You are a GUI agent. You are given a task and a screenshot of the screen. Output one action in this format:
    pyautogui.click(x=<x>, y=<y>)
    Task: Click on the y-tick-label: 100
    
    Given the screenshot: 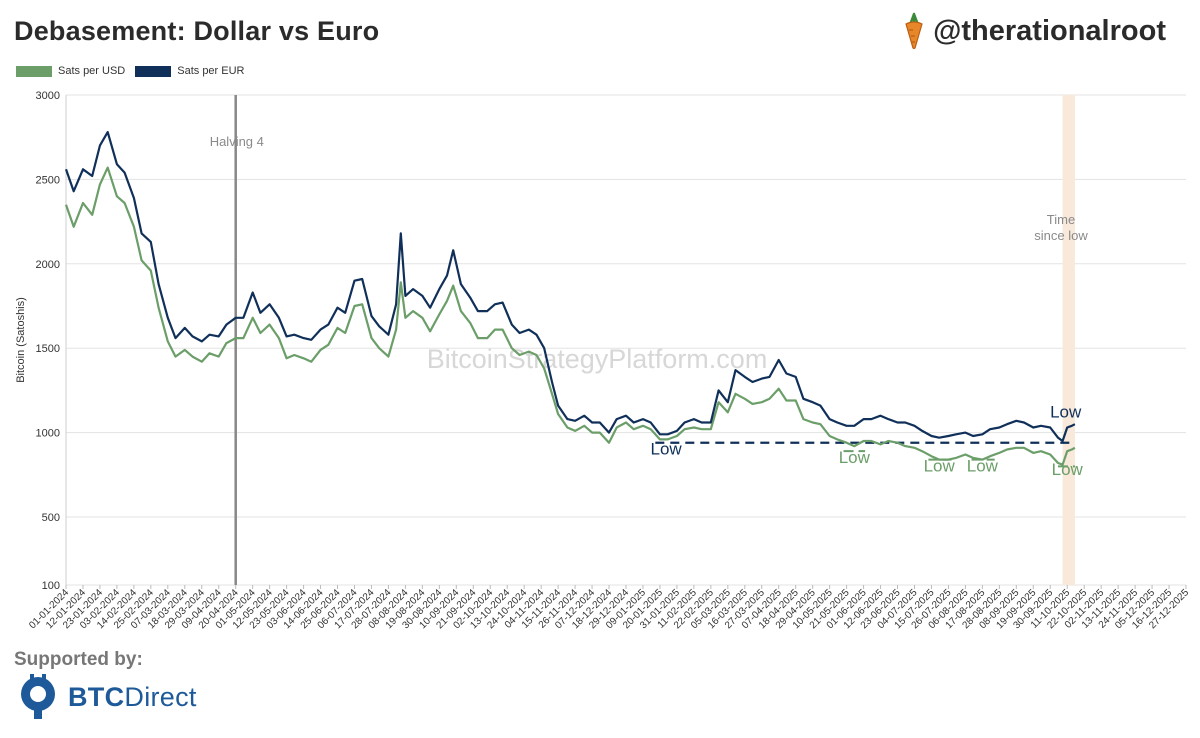 What is the action you would take?
    pyautogui.click(x=51, y=586)
    